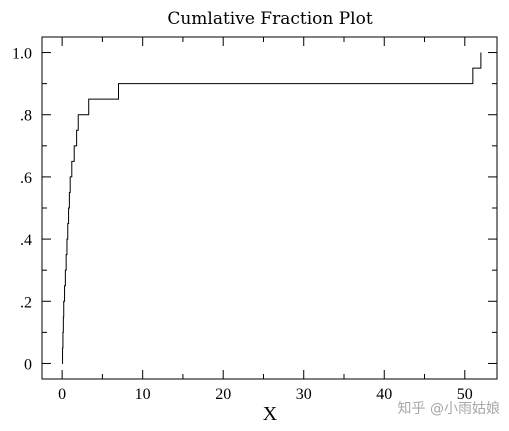 The height and width of the screenshot is (431, 509). What do you see at coordinates (22, 54) in the screenshot?
I see `y-tick-label: 1.0` at bounding box center [22, 54].